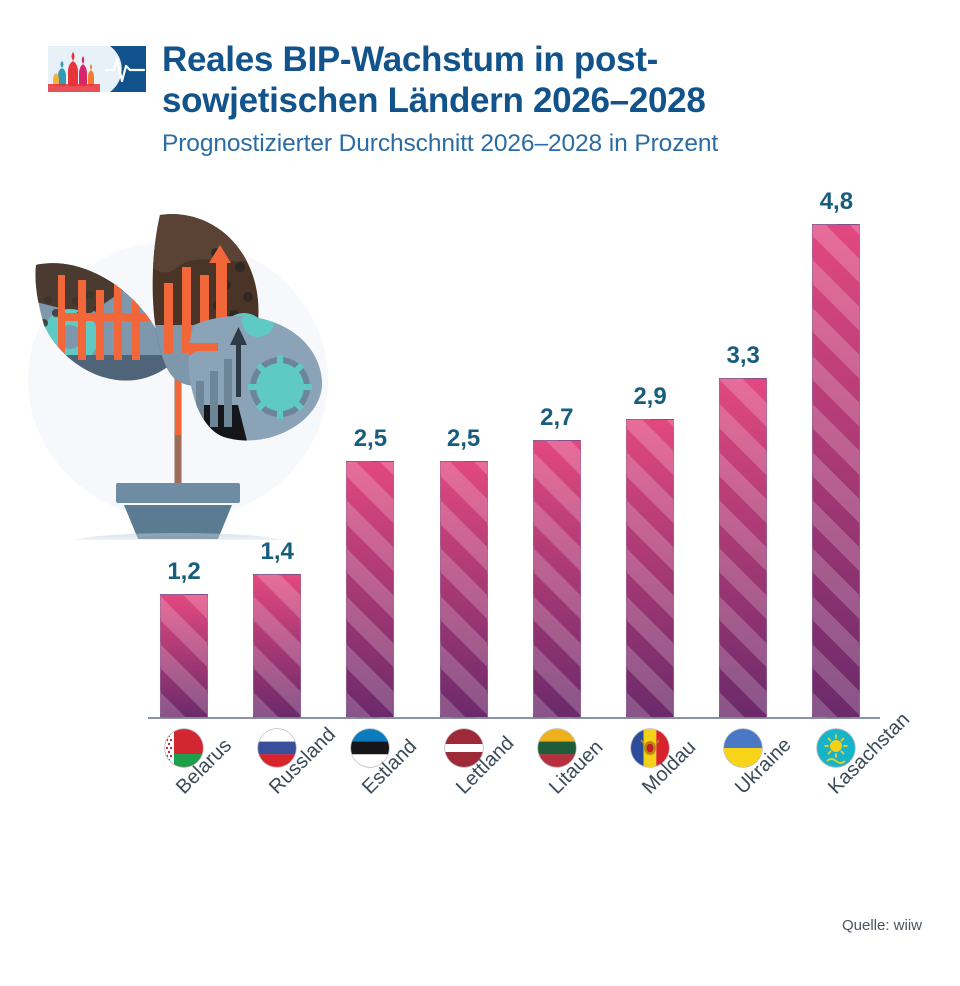  What do you see at coordinates (184, 572) in the screenshot?
I see `bar-value-belarus: 1,2` at bounding box center [184, 572].